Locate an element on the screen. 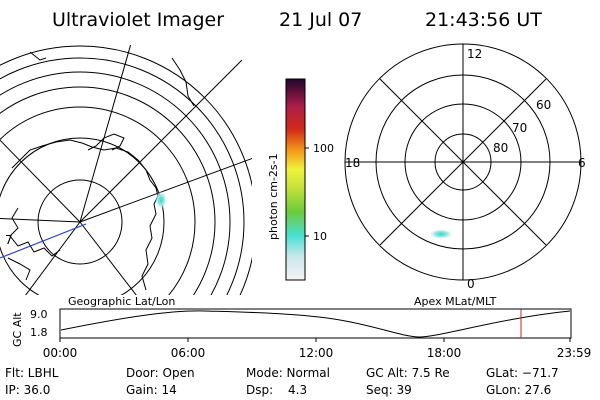 The width and height of the screenshot is (600, 400). satellite-track is located at coordinates (43, 241).